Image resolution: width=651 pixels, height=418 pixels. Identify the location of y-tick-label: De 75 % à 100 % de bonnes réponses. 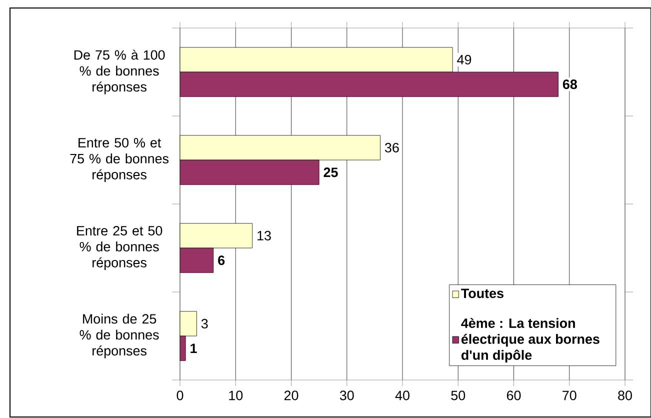
(119, 72).